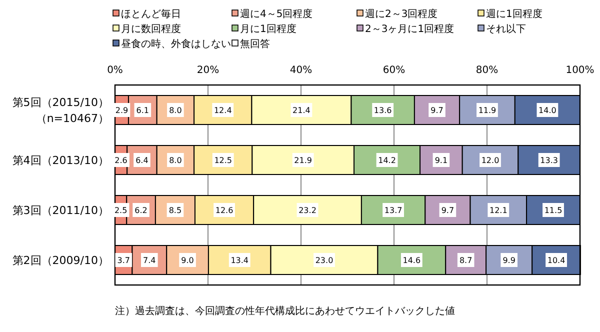  I want to click on data-label: 13.6, so click(383, 110).